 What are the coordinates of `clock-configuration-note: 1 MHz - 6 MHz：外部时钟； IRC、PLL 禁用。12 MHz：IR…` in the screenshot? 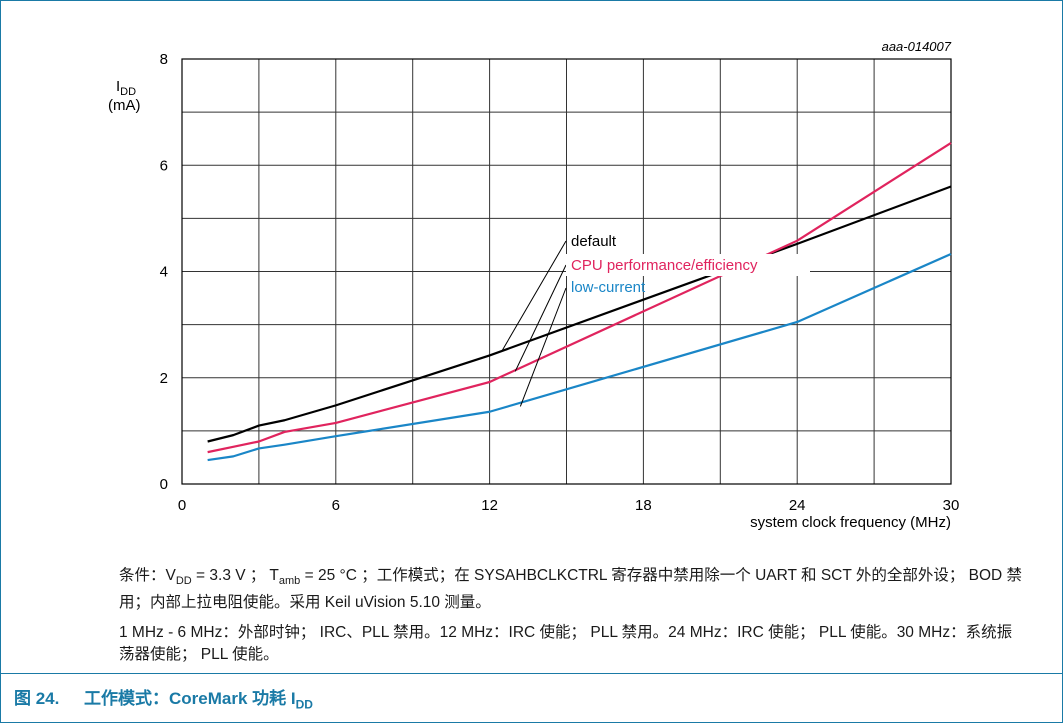 It's located at (566, 643).